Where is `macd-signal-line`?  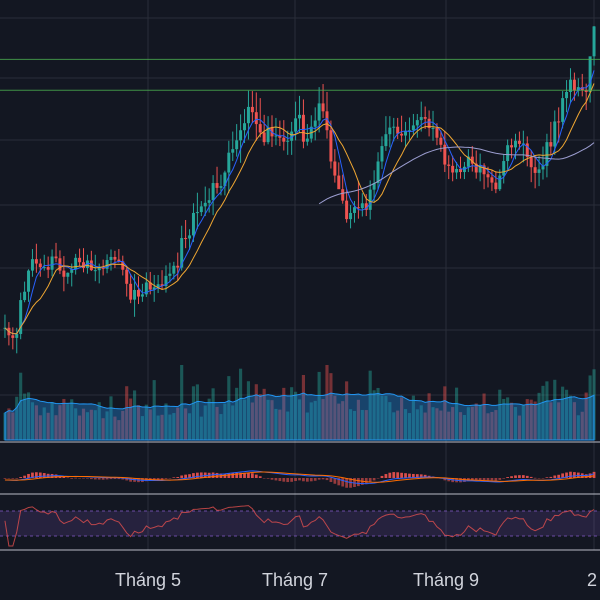 macd-signal-line is located at coordinates (299, 477).